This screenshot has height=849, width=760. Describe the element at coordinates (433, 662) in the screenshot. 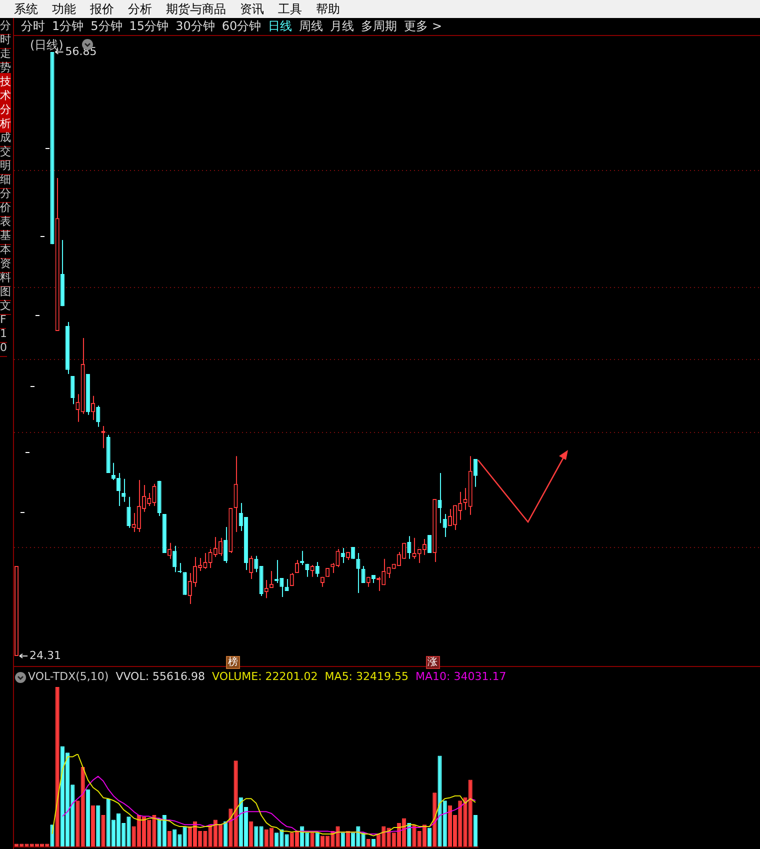

I see `annotation: 涨` at that location.